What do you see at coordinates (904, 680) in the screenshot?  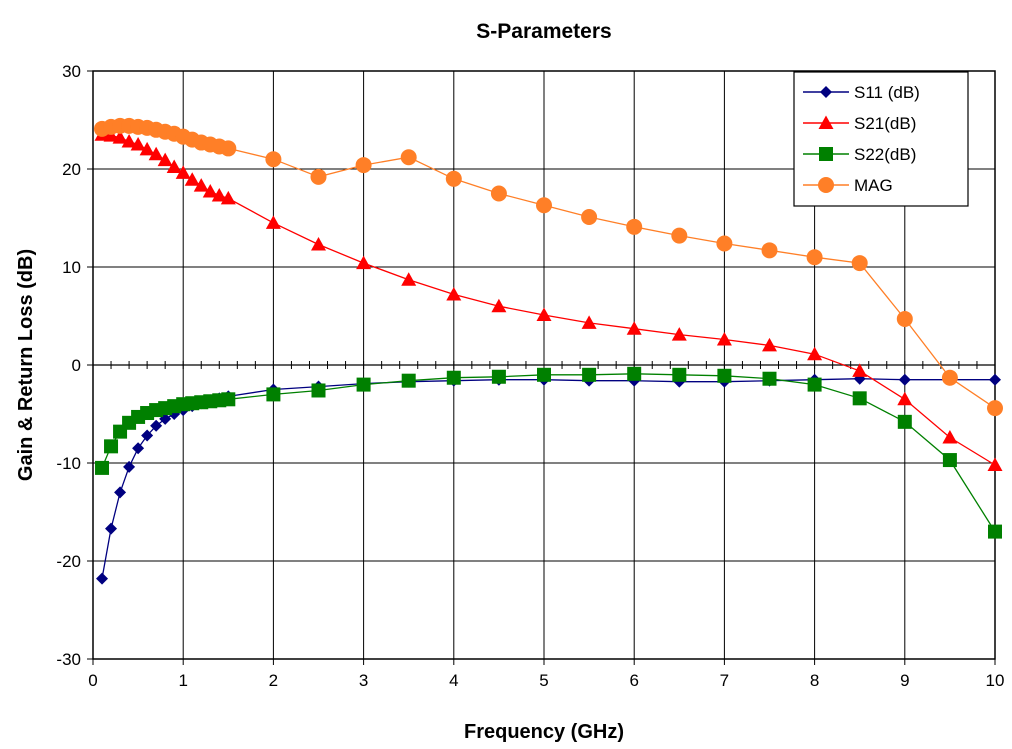 I see `x-tick-label: 9` at bounding box center [904, 680].